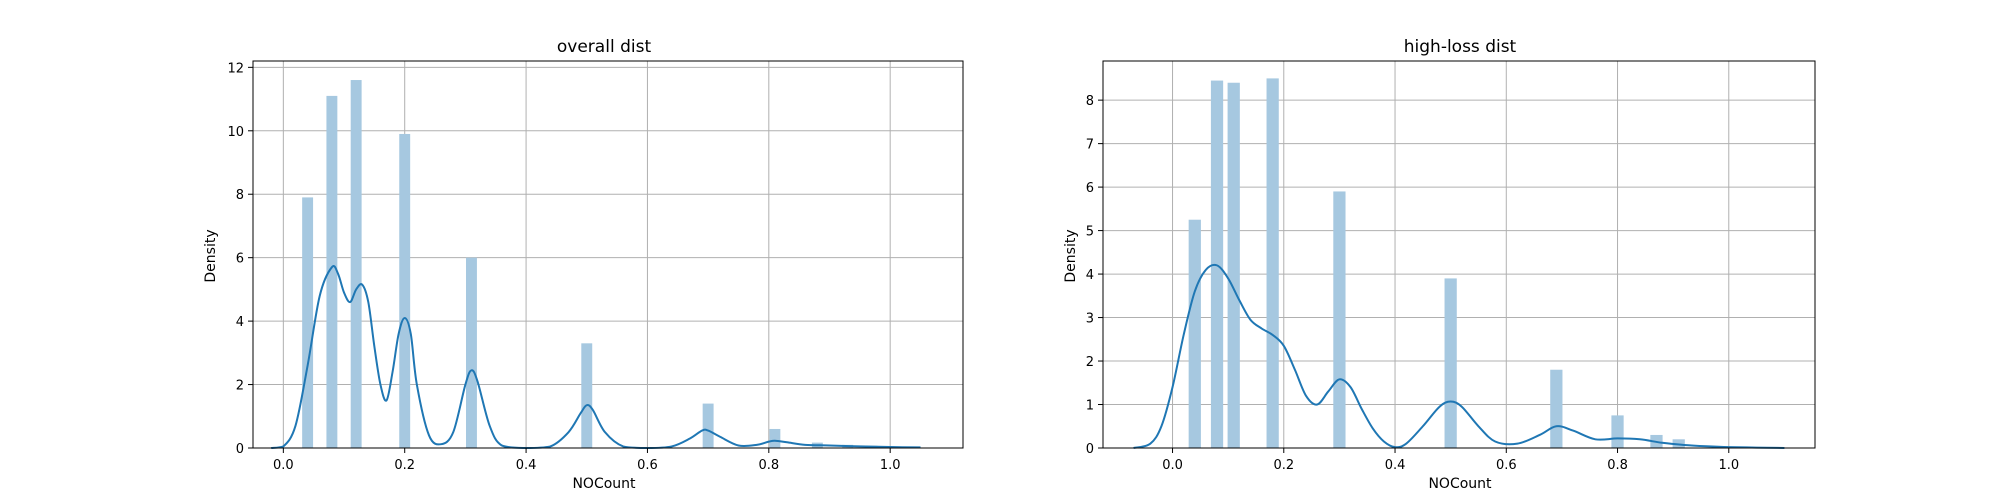 This screenshot has height=500, width=2000. I want to click on y-tick-label: 7, so click(1090, 145).